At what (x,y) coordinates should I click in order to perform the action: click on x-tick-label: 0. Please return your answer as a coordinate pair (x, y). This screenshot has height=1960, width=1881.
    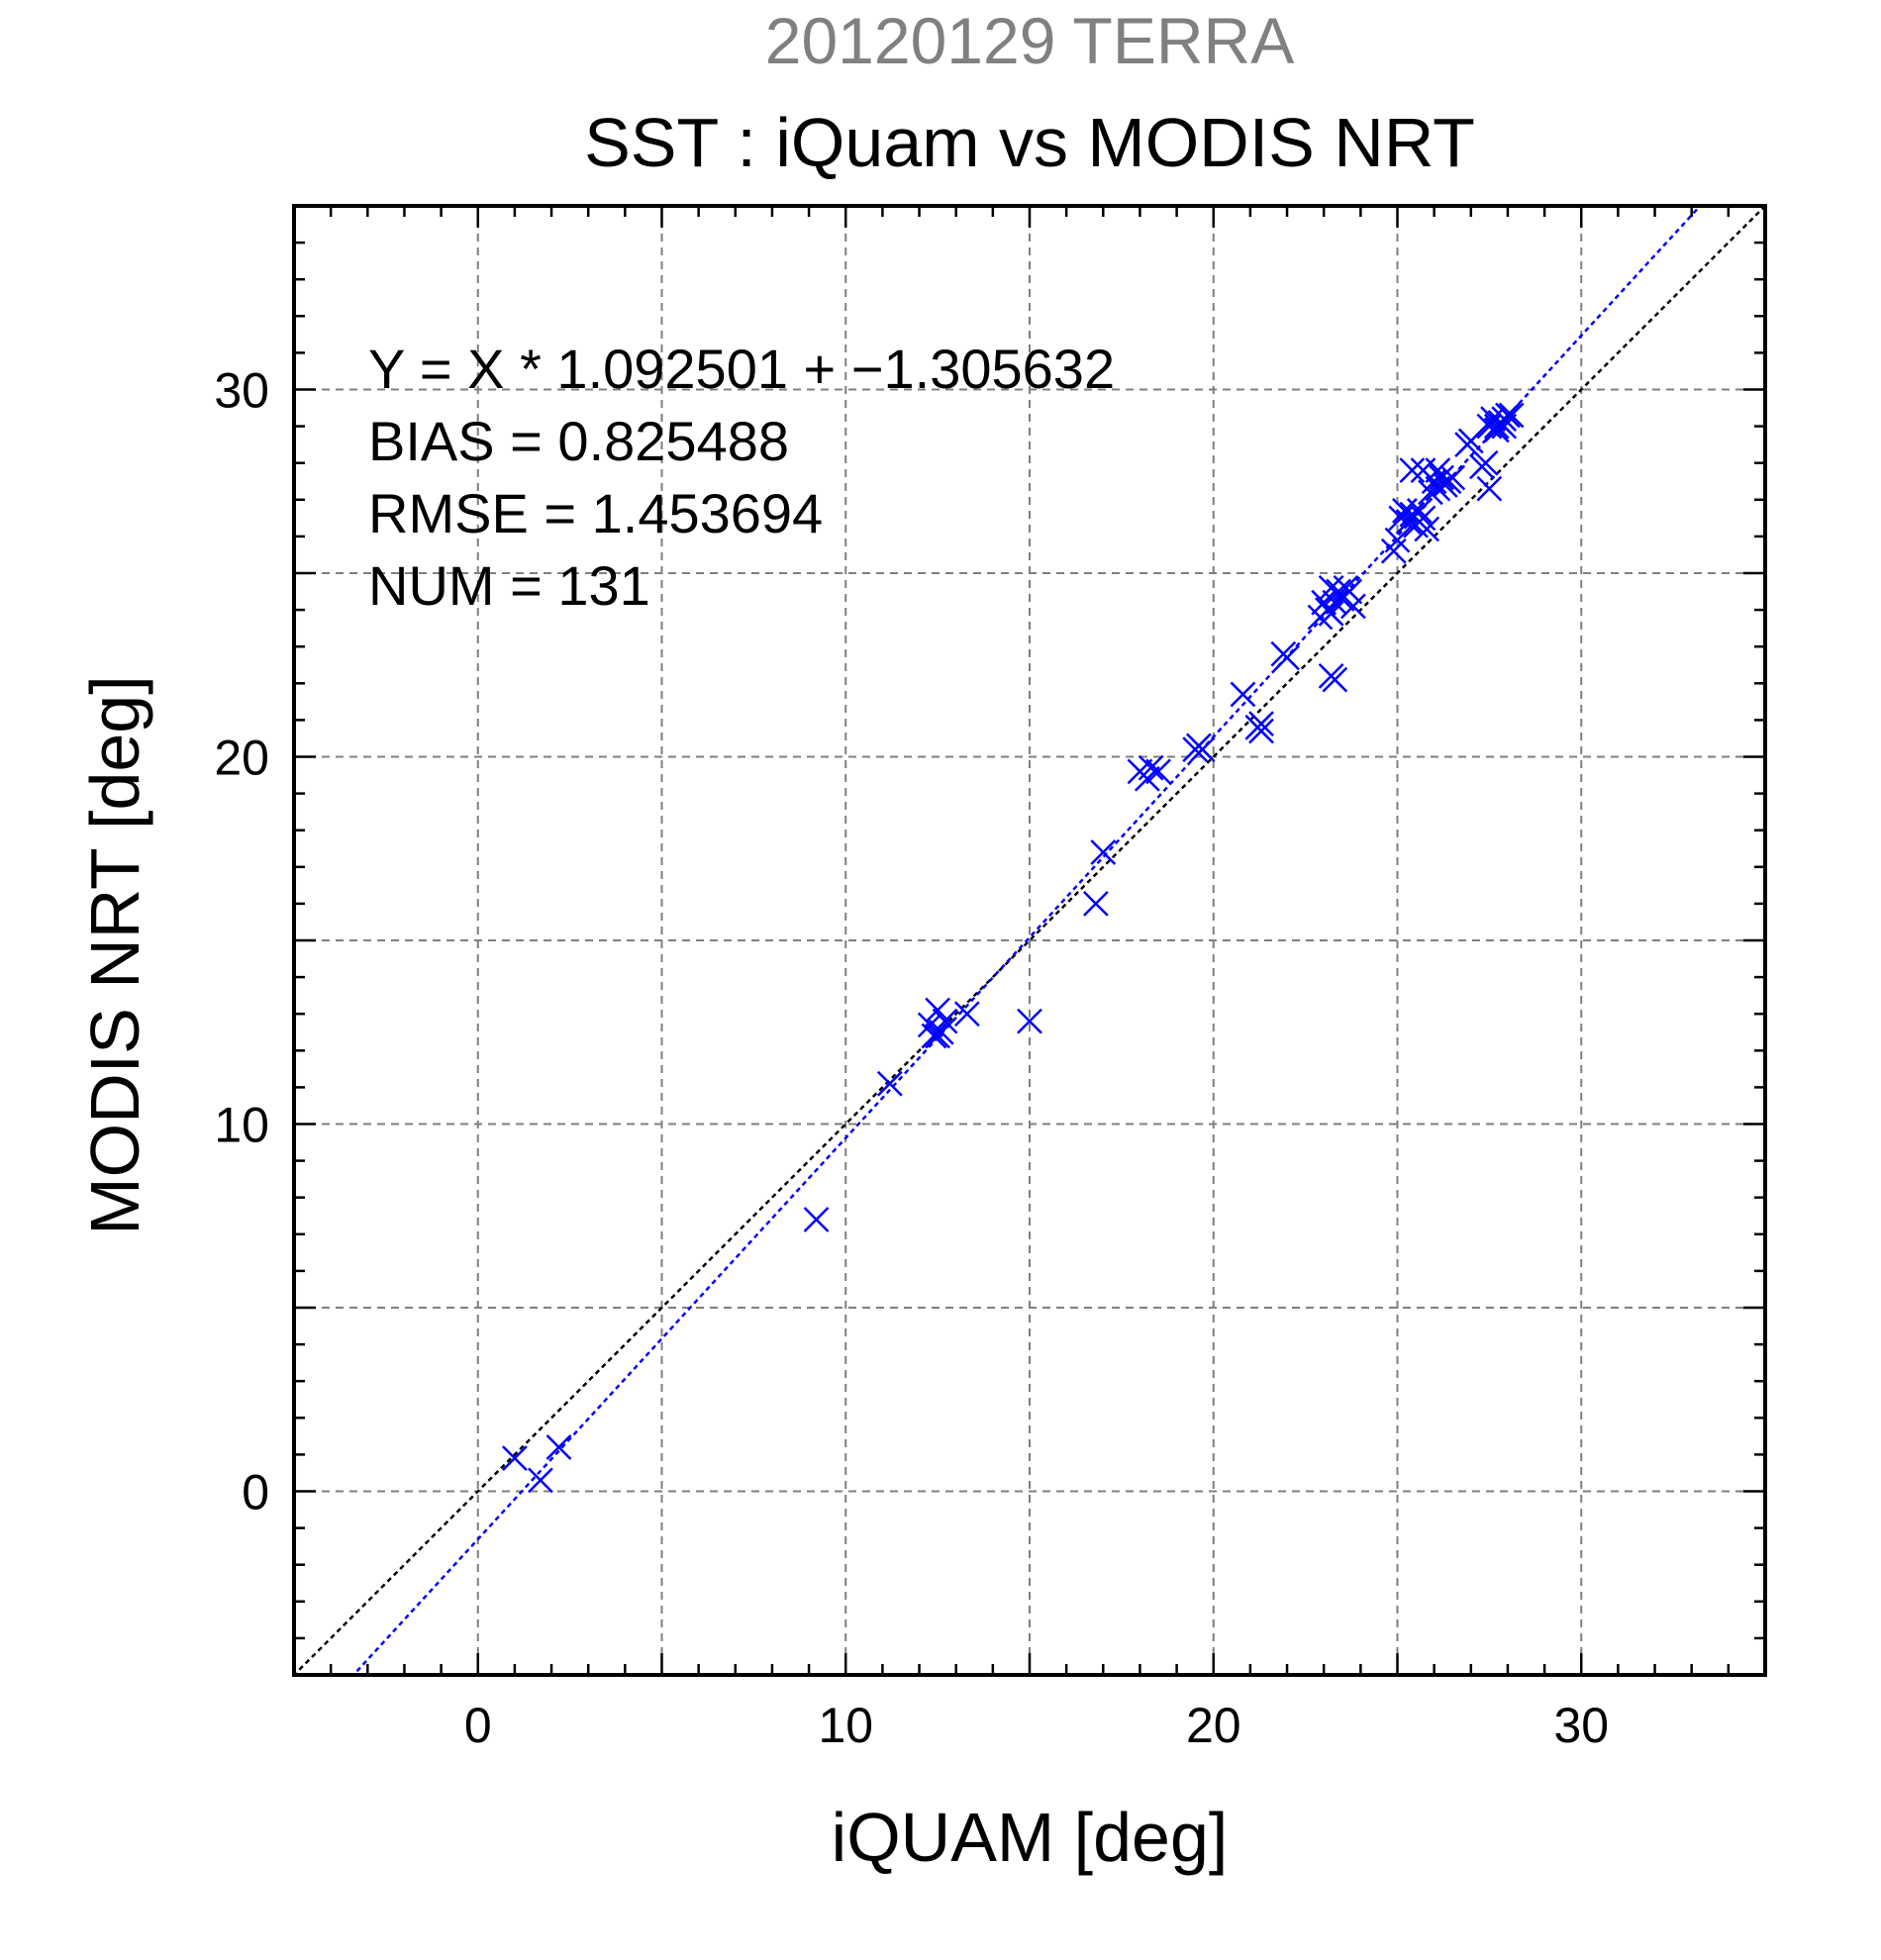
    Looking at the image, I should click on (478, 1725).